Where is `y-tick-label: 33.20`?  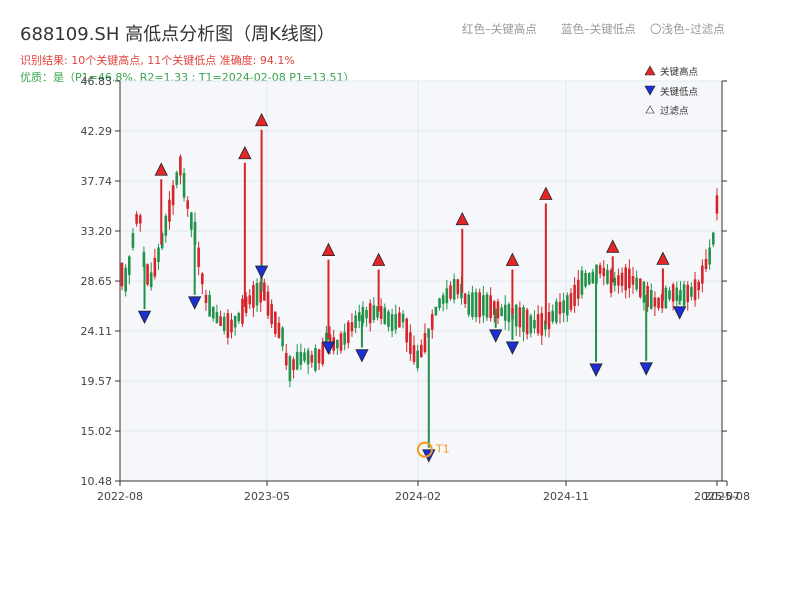 y-tick-label: 33.20 is located at coordinates (97, 231).